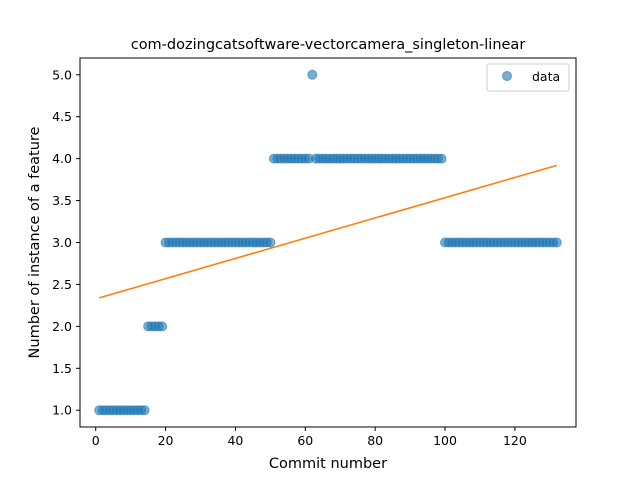 This screenshot has height=480, width=640. Describe the element at coordinates (62, 200) in the screenshot. I see `y-tick-label-5: 3.5` at that location.